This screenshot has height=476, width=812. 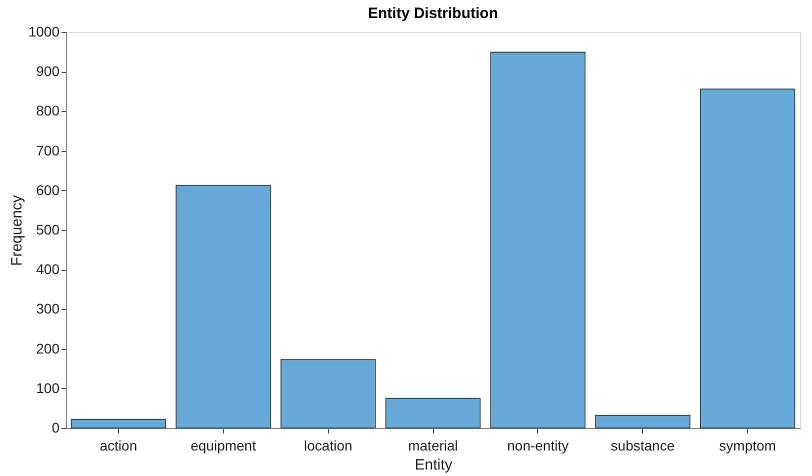 What do you see at coordinates (48, 348) in the screenshot?
I see `y-tick-label: 200` at bounding box center [48, 348].